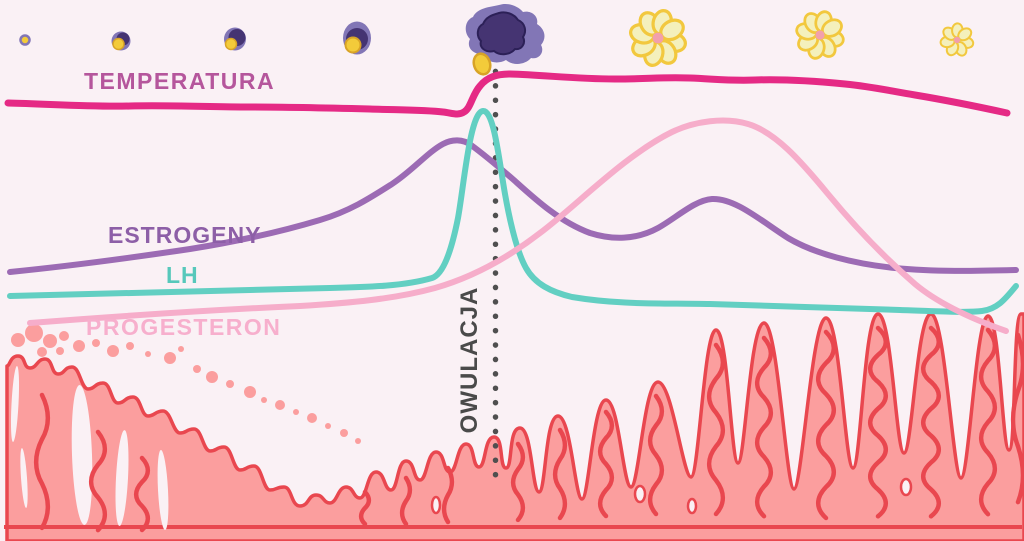 This screenshot has height=541, width=1024. Describe the element at coordinates (469, 360) in the screenshot. I see `ovulation-label: OWULACJA` at that location.